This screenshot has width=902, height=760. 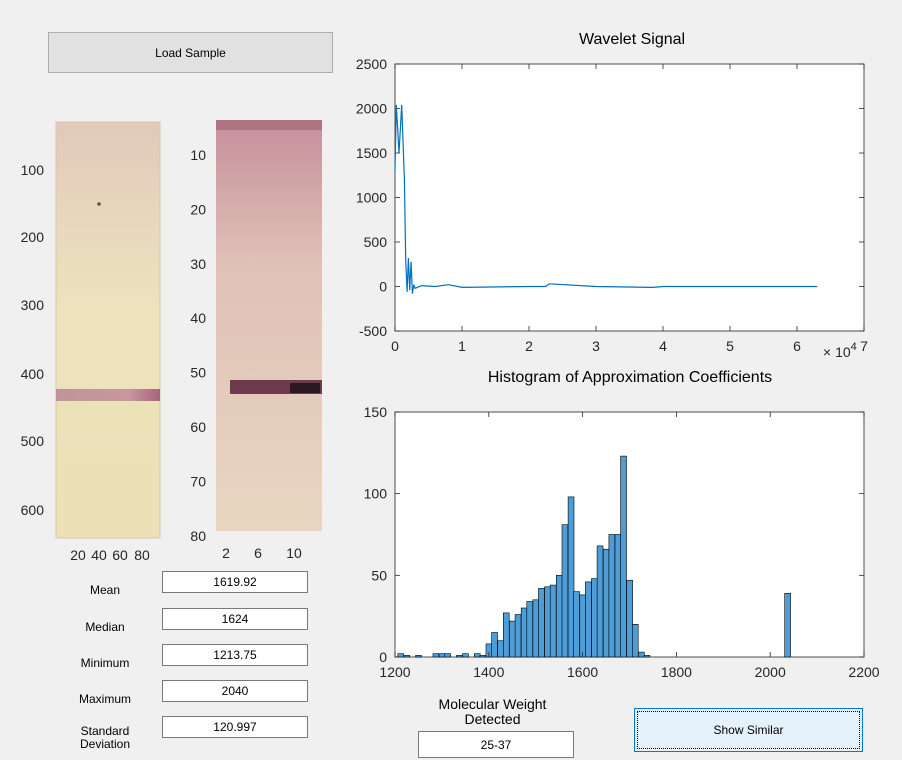 I want to click on y-tick-label: 20, so click(x=198, y=209).